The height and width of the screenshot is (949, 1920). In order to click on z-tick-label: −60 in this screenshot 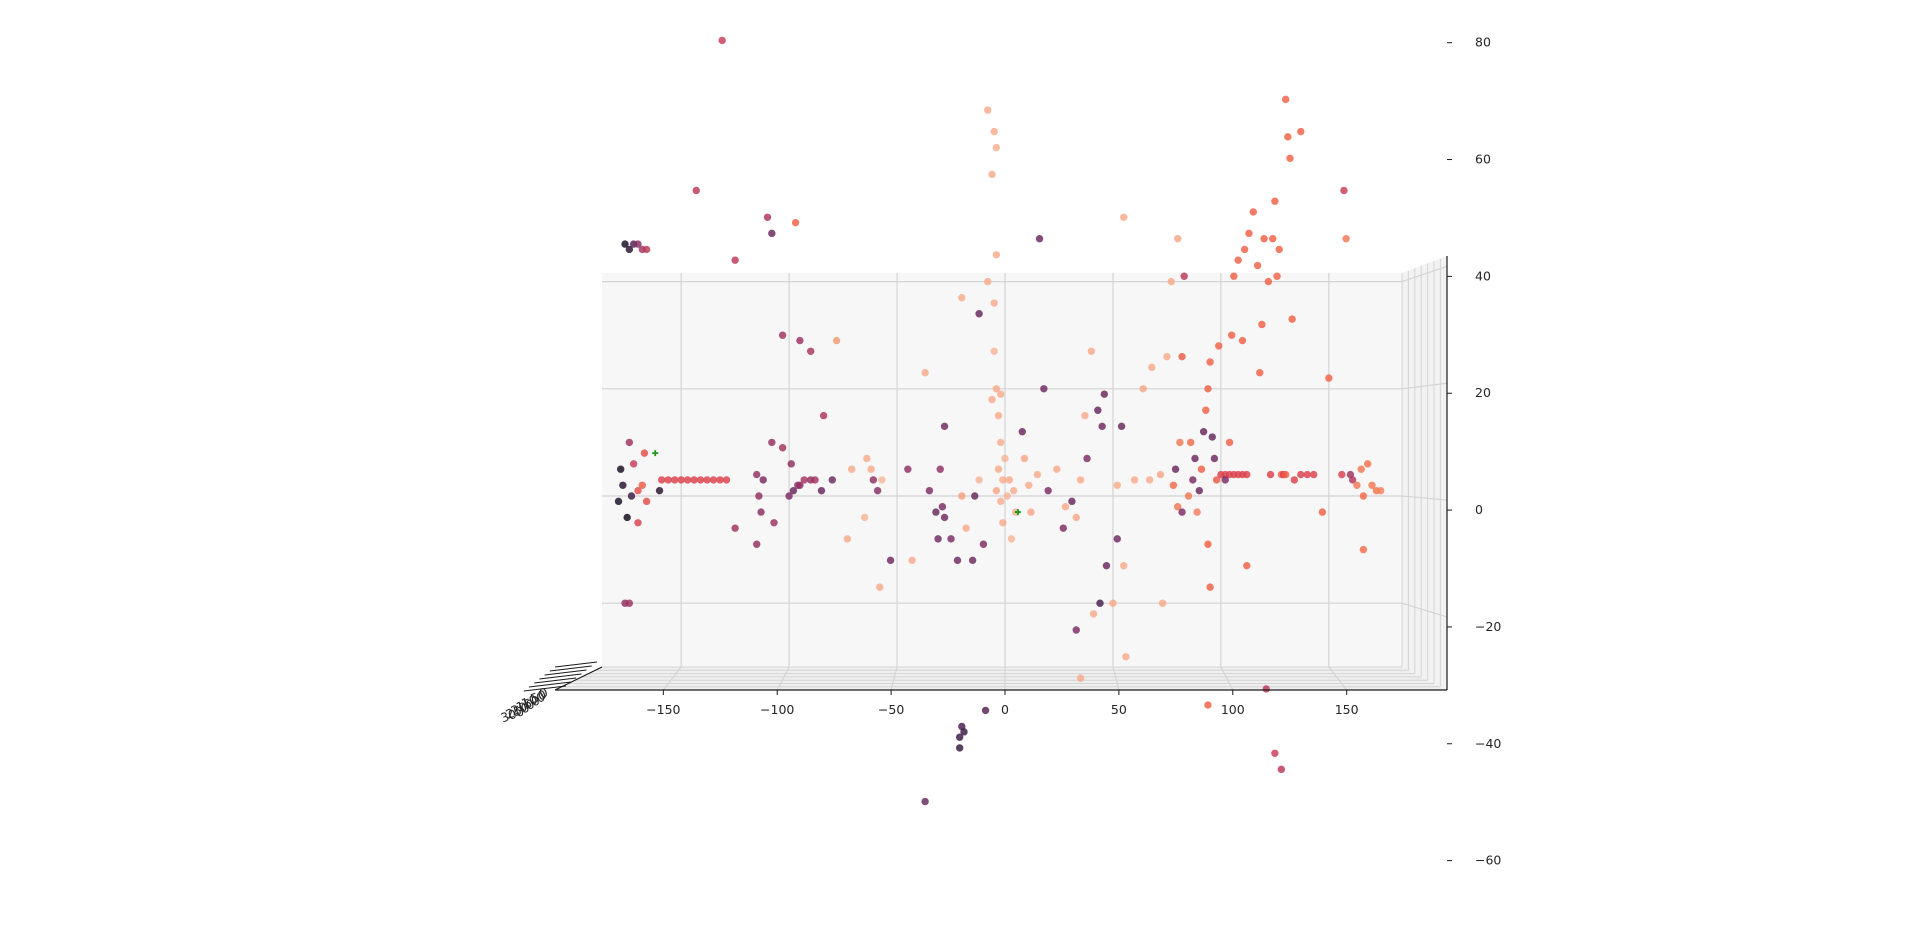, I will do `click(1488, 860)`.